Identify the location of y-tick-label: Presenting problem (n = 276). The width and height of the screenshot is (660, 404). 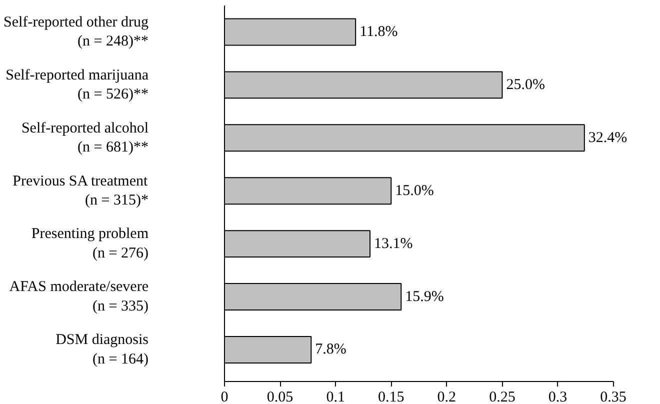
(90, 244).